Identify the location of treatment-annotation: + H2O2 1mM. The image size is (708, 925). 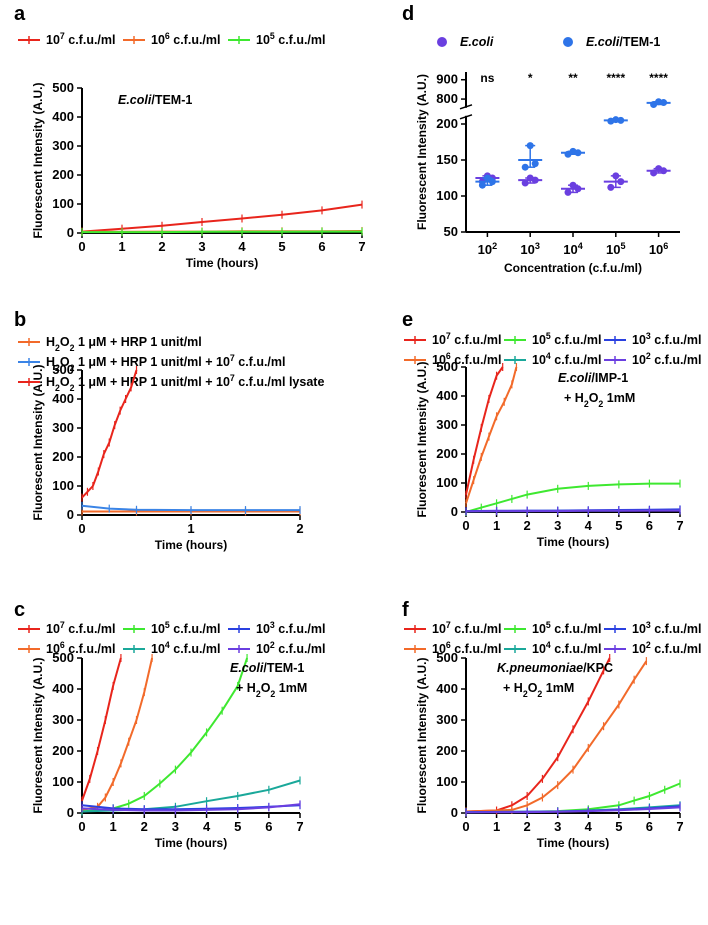
(599, 400).